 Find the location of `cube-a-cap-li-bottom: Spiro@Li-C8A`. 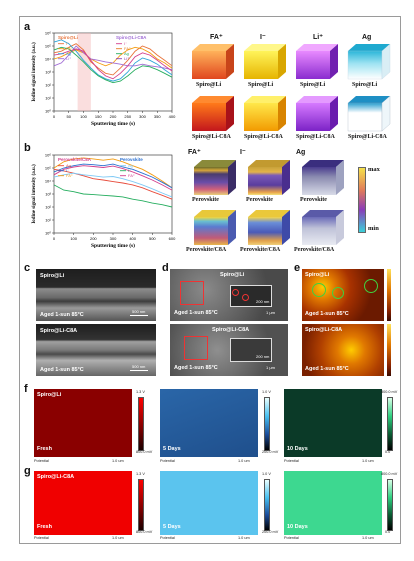

cube-a-cap-li-bottom: Spiro@Li-C8A is located at coordinates (315, 137).